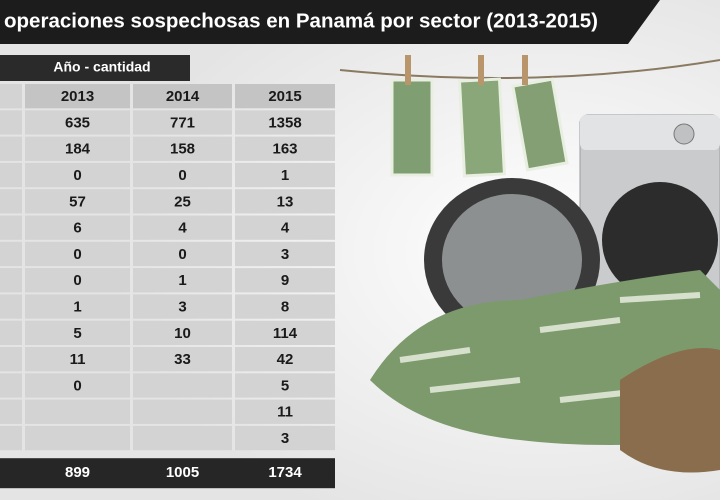 The image size is (720, 500). I want to click on column-header: 2014, so click(183, 96).